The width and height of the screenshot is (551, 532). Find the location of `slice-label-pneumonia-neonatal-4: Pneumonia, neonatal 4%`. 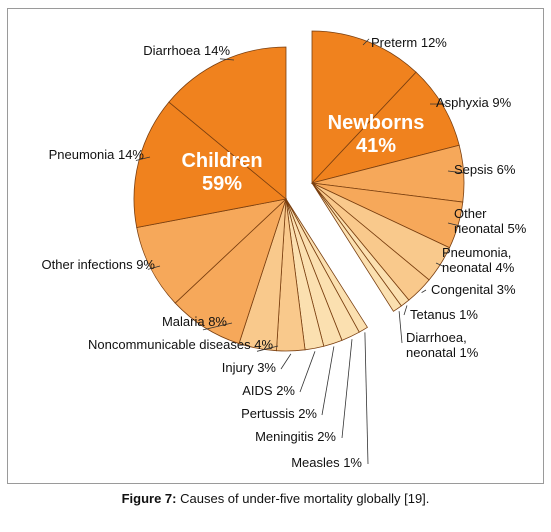

slice-label-pneumonia-neonatal-4: Pneumonia, neonatal 4% is located at coordinates (478, 260).